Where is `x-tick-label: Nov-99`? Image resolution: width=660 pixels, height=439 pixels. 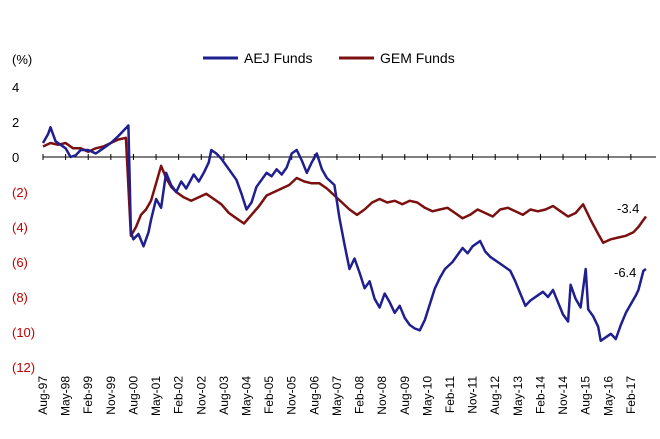 x-tick-label: Nov-99 is located at coordinates (111, 395).